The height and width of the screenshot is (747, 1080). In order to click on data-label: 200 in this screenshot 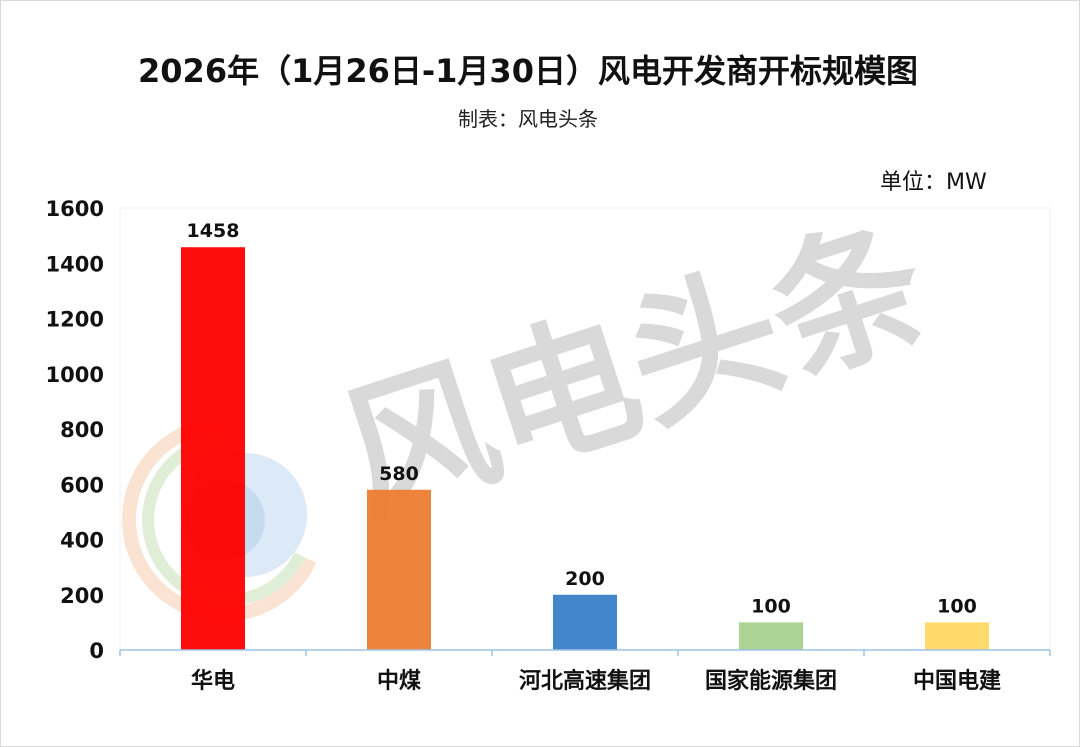, I will do `click(585, 579)`.